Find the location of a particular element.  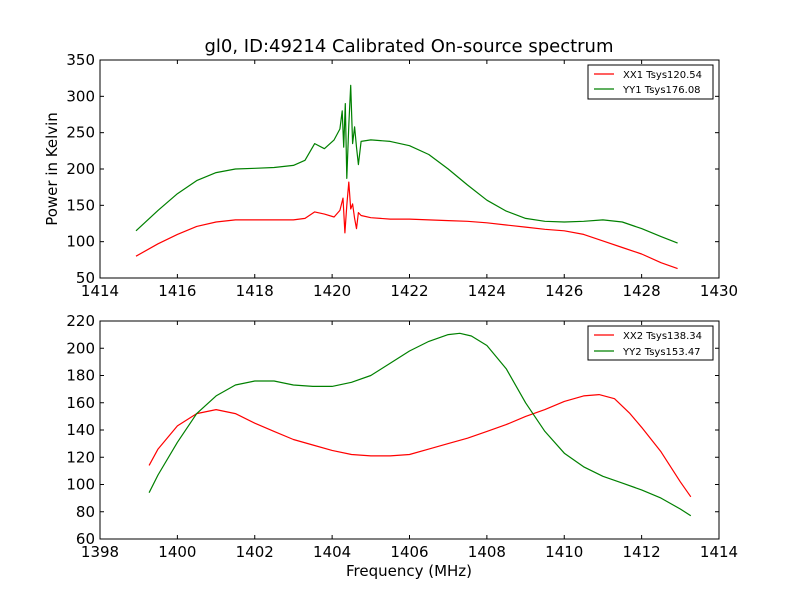

bottom-x-tick-label: 1398 is located at coordinates (100, 552).